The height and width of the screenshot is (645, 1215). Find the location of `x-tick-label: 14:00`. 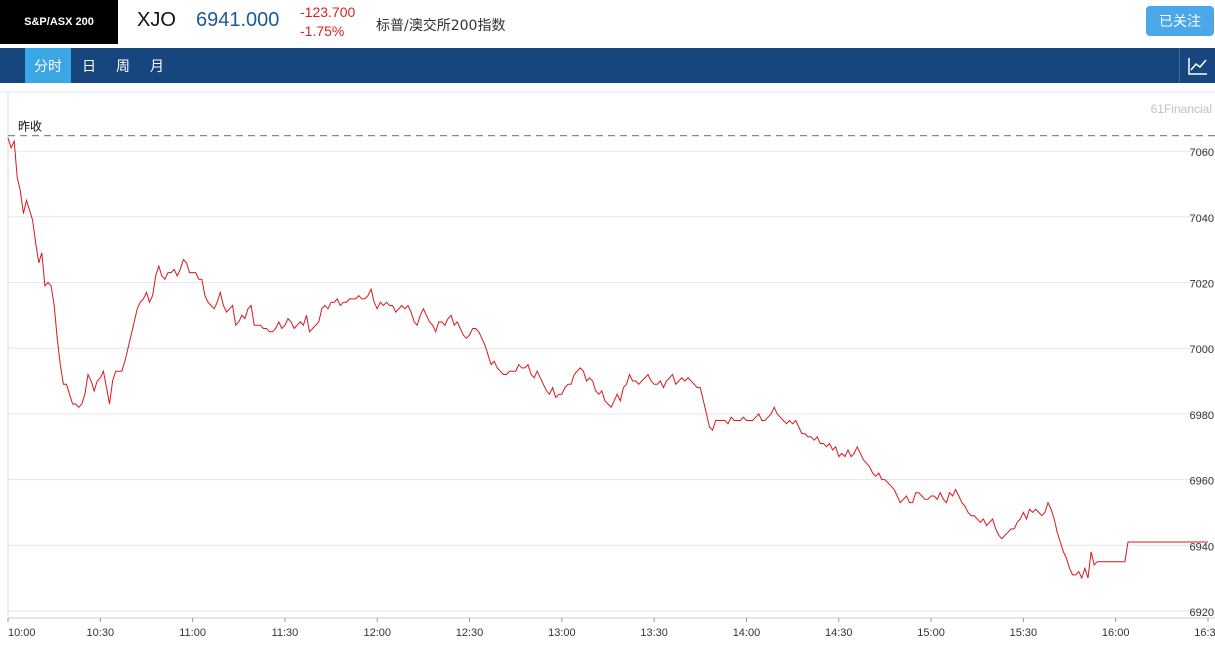

x-tick-label: 14:00 is located at coordinates (747, 633).